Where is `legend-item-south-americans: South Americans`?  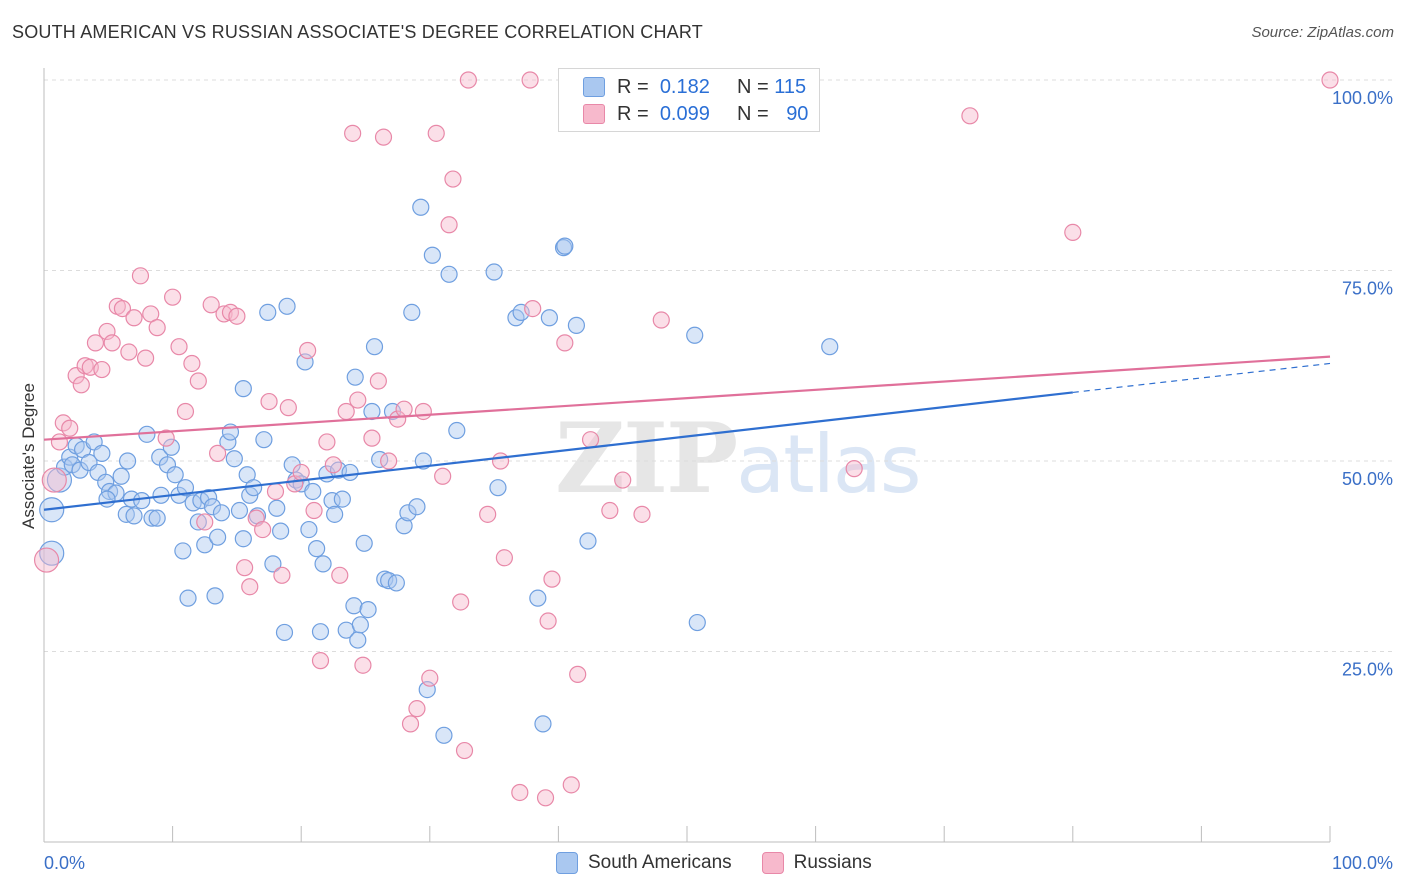
legend-item-south-americans: South Americans is located at coordinates (644, 863).